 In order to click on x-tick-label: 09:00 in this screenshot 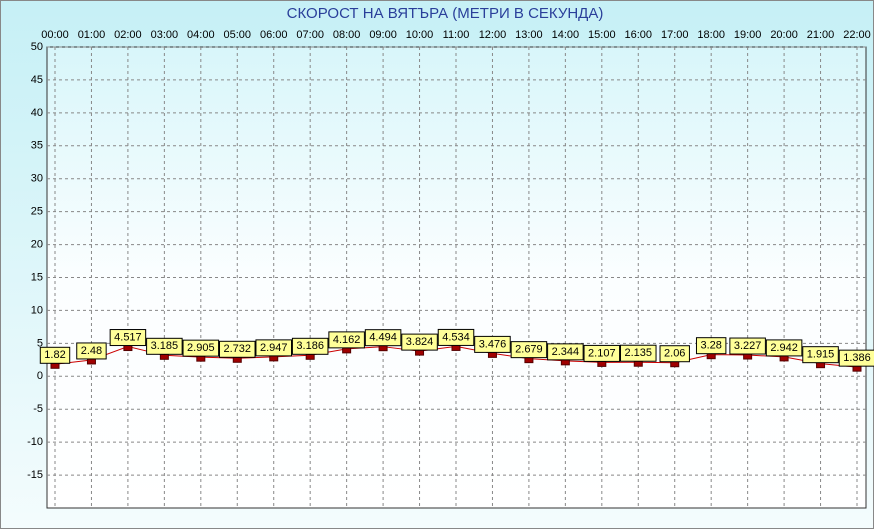, I will do `click(383, 35)`.